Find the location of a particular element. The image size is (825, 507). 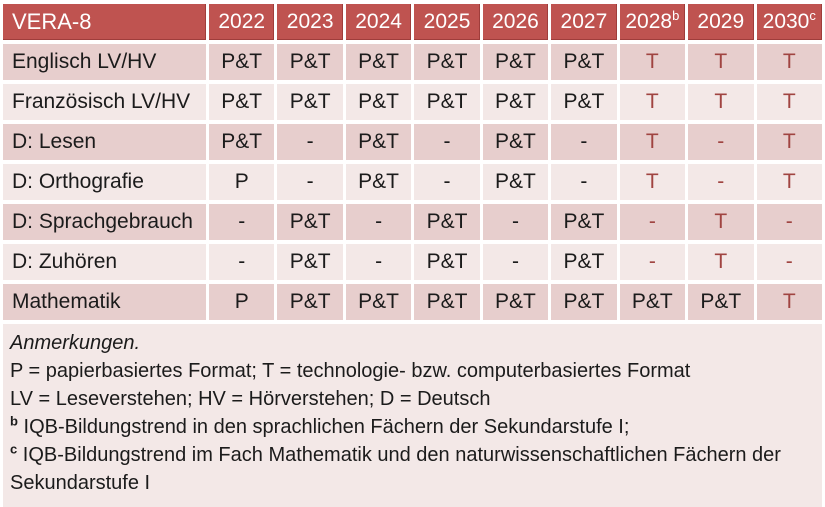

table-row: D: Zuhören - P&T - P&T - P&T - T - is located at coordinates (412, 262).